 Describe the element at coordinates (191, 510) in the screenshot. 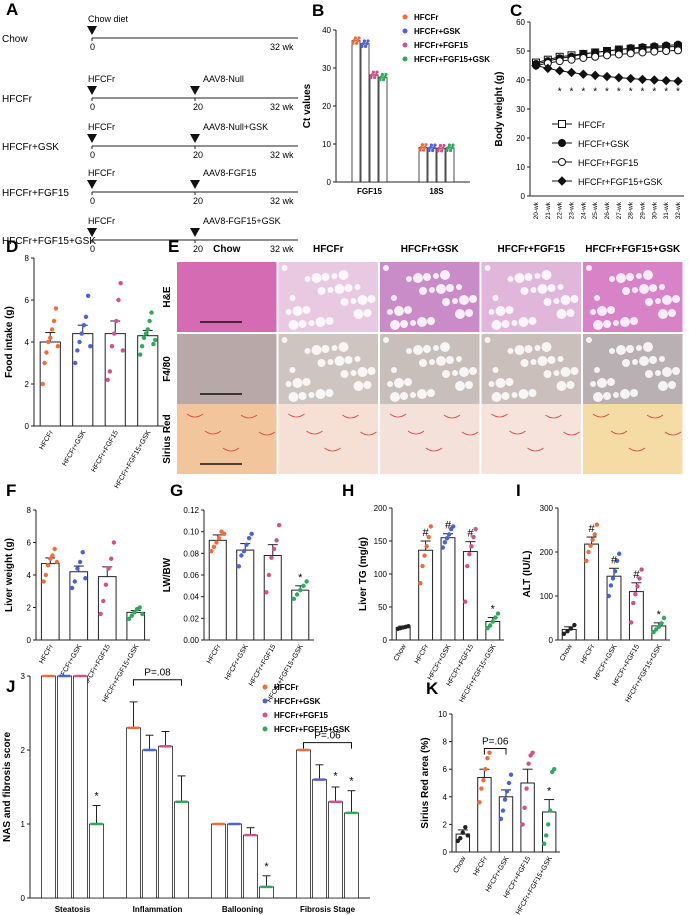

I see `y-tick-label: 0.12` at that location.